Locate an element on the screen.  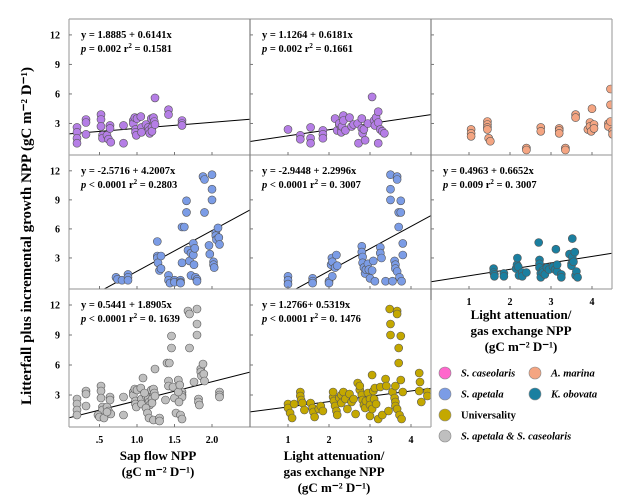
legend-label: K. obovata is located at coordinates (573, 395).